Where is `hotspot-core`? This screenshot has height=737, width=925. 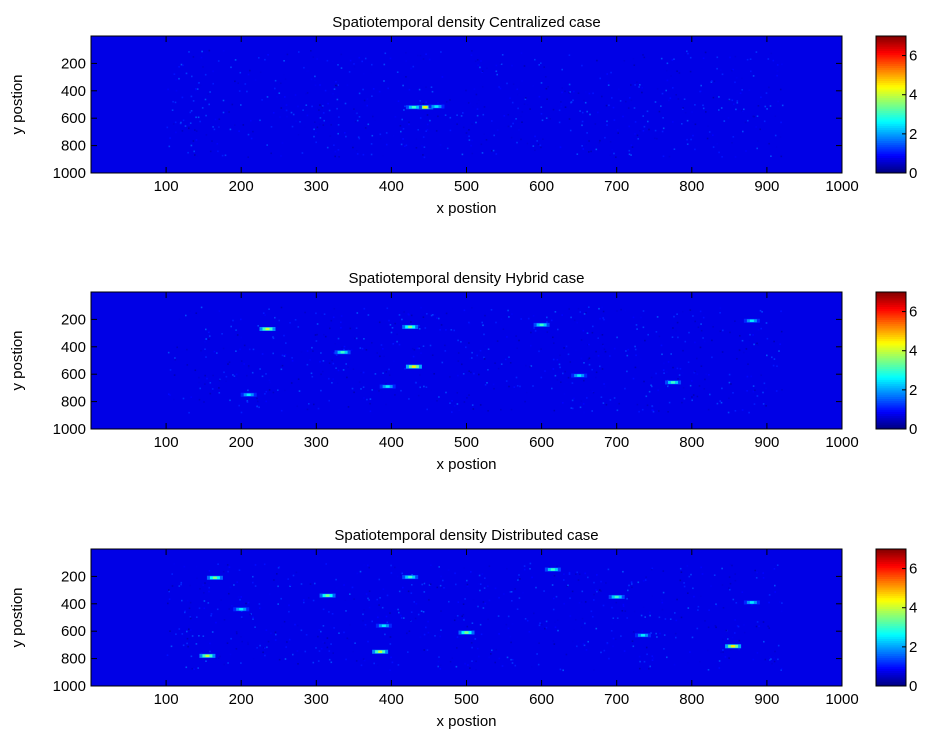
hotspot-core is located at coordinates (413, 107).